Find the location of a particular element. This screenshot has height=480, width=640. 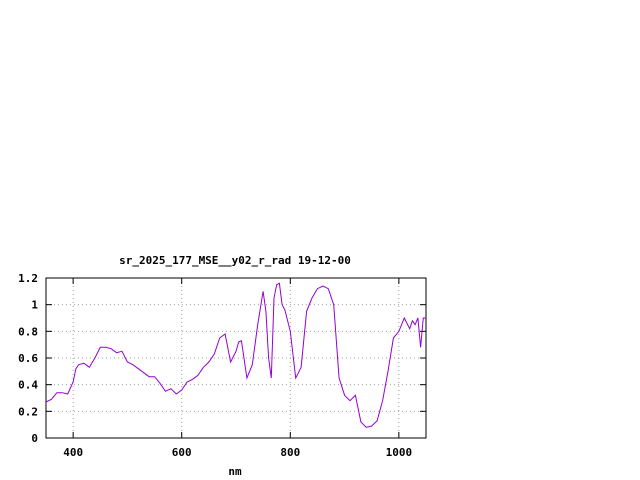

x-tick-labels: 400 600 800 1000 is located at coordinates (237, 452).